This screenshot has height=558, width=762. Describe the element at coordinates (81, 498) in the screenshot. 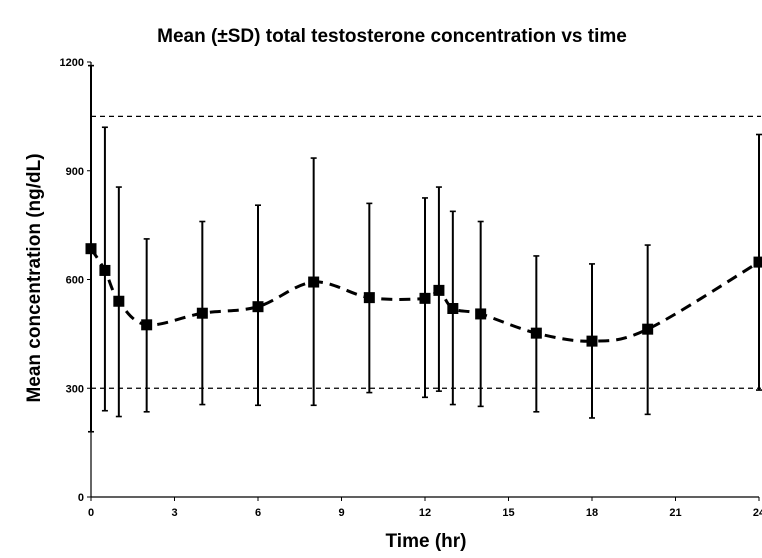

I see `y-tick-label: 0` at that location.